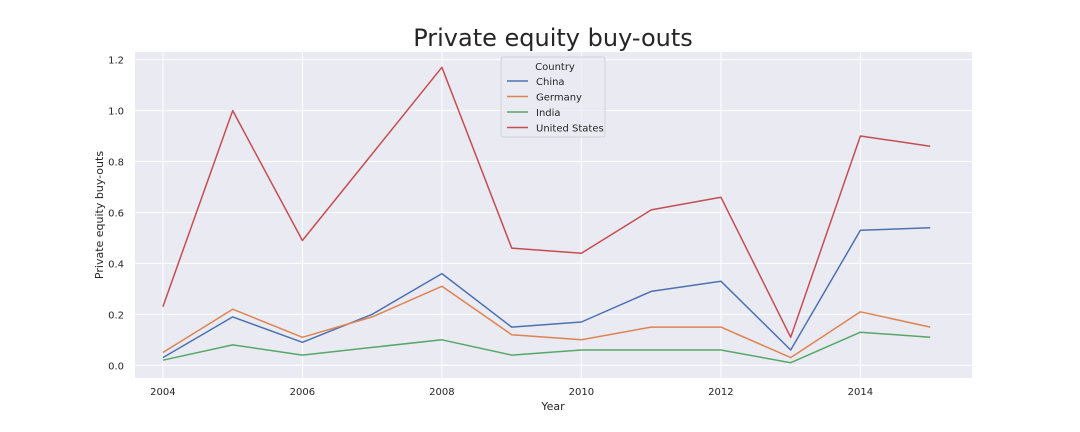 The height and width of the screenshot is (432, 1080). What do you see at coordinates (116, 315) in the screenshot?
I see `y-tick-label: 0.2` at bounding box center [116, 315].